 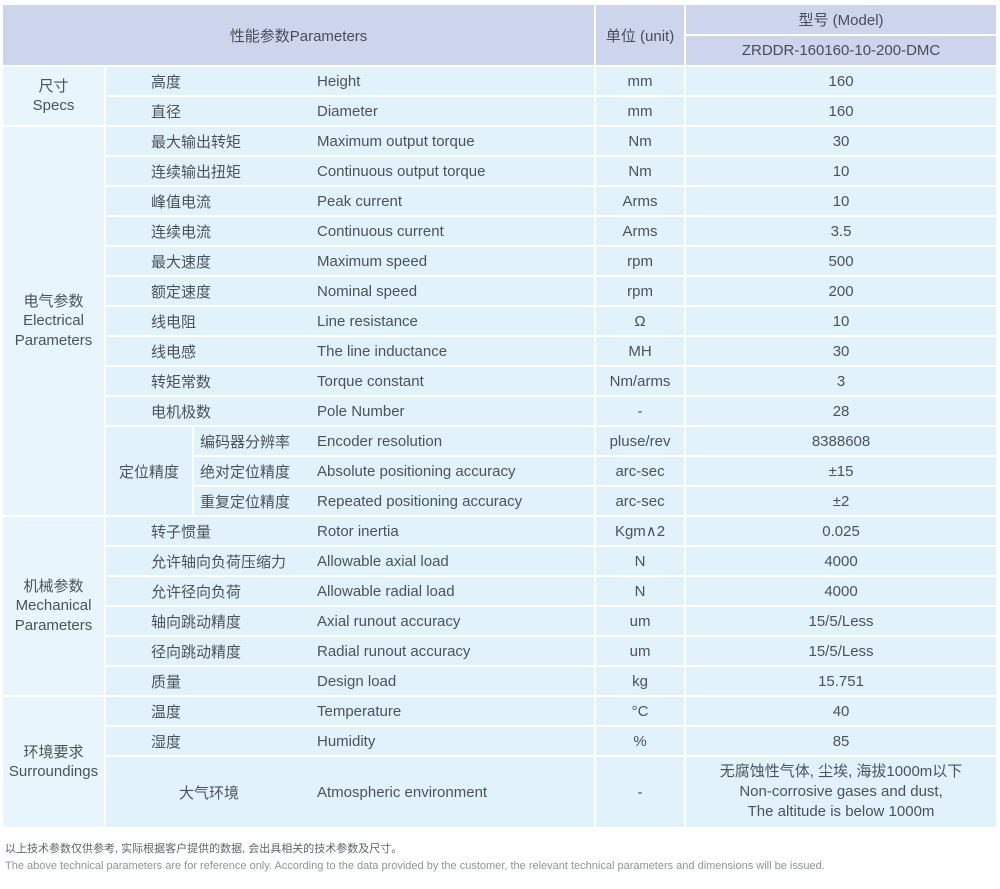 I want to click on value-cell: 160, so click(x=841, y=81).